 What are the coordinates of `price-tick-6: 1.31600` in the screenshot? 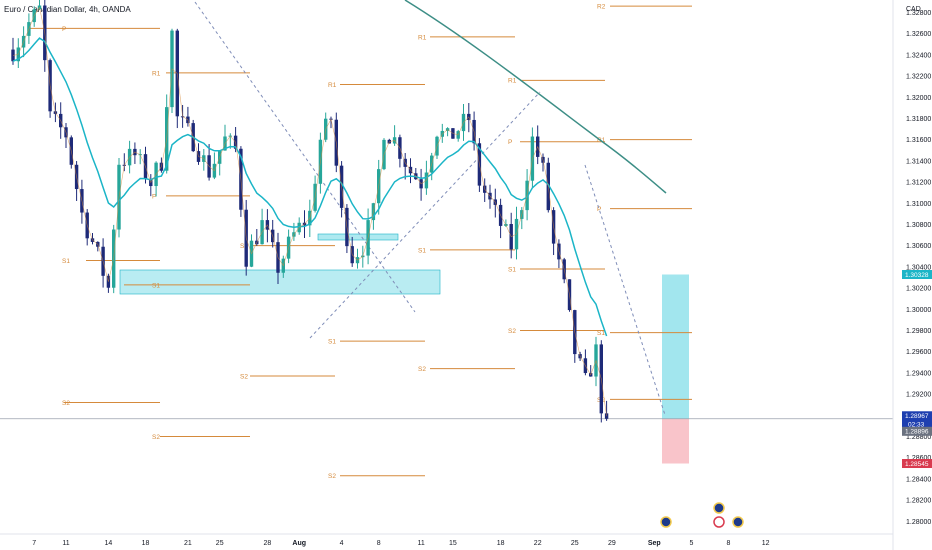 It's located at (918, 140).